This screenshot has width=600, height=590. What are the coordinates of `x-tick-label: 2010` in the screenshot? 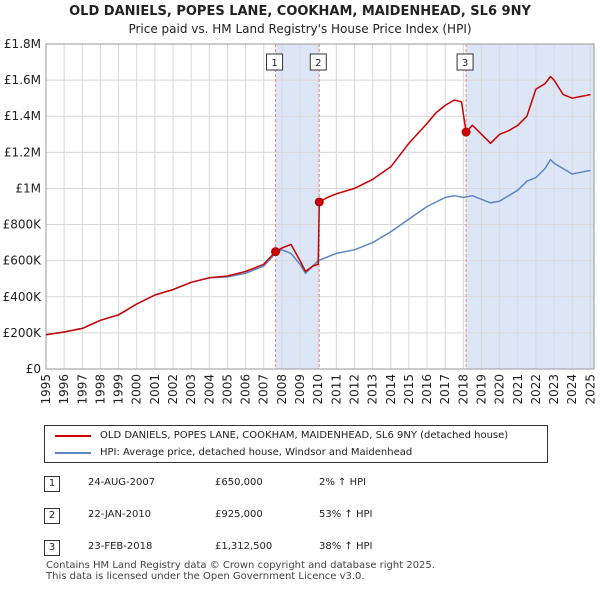 It's located at (318, 389).